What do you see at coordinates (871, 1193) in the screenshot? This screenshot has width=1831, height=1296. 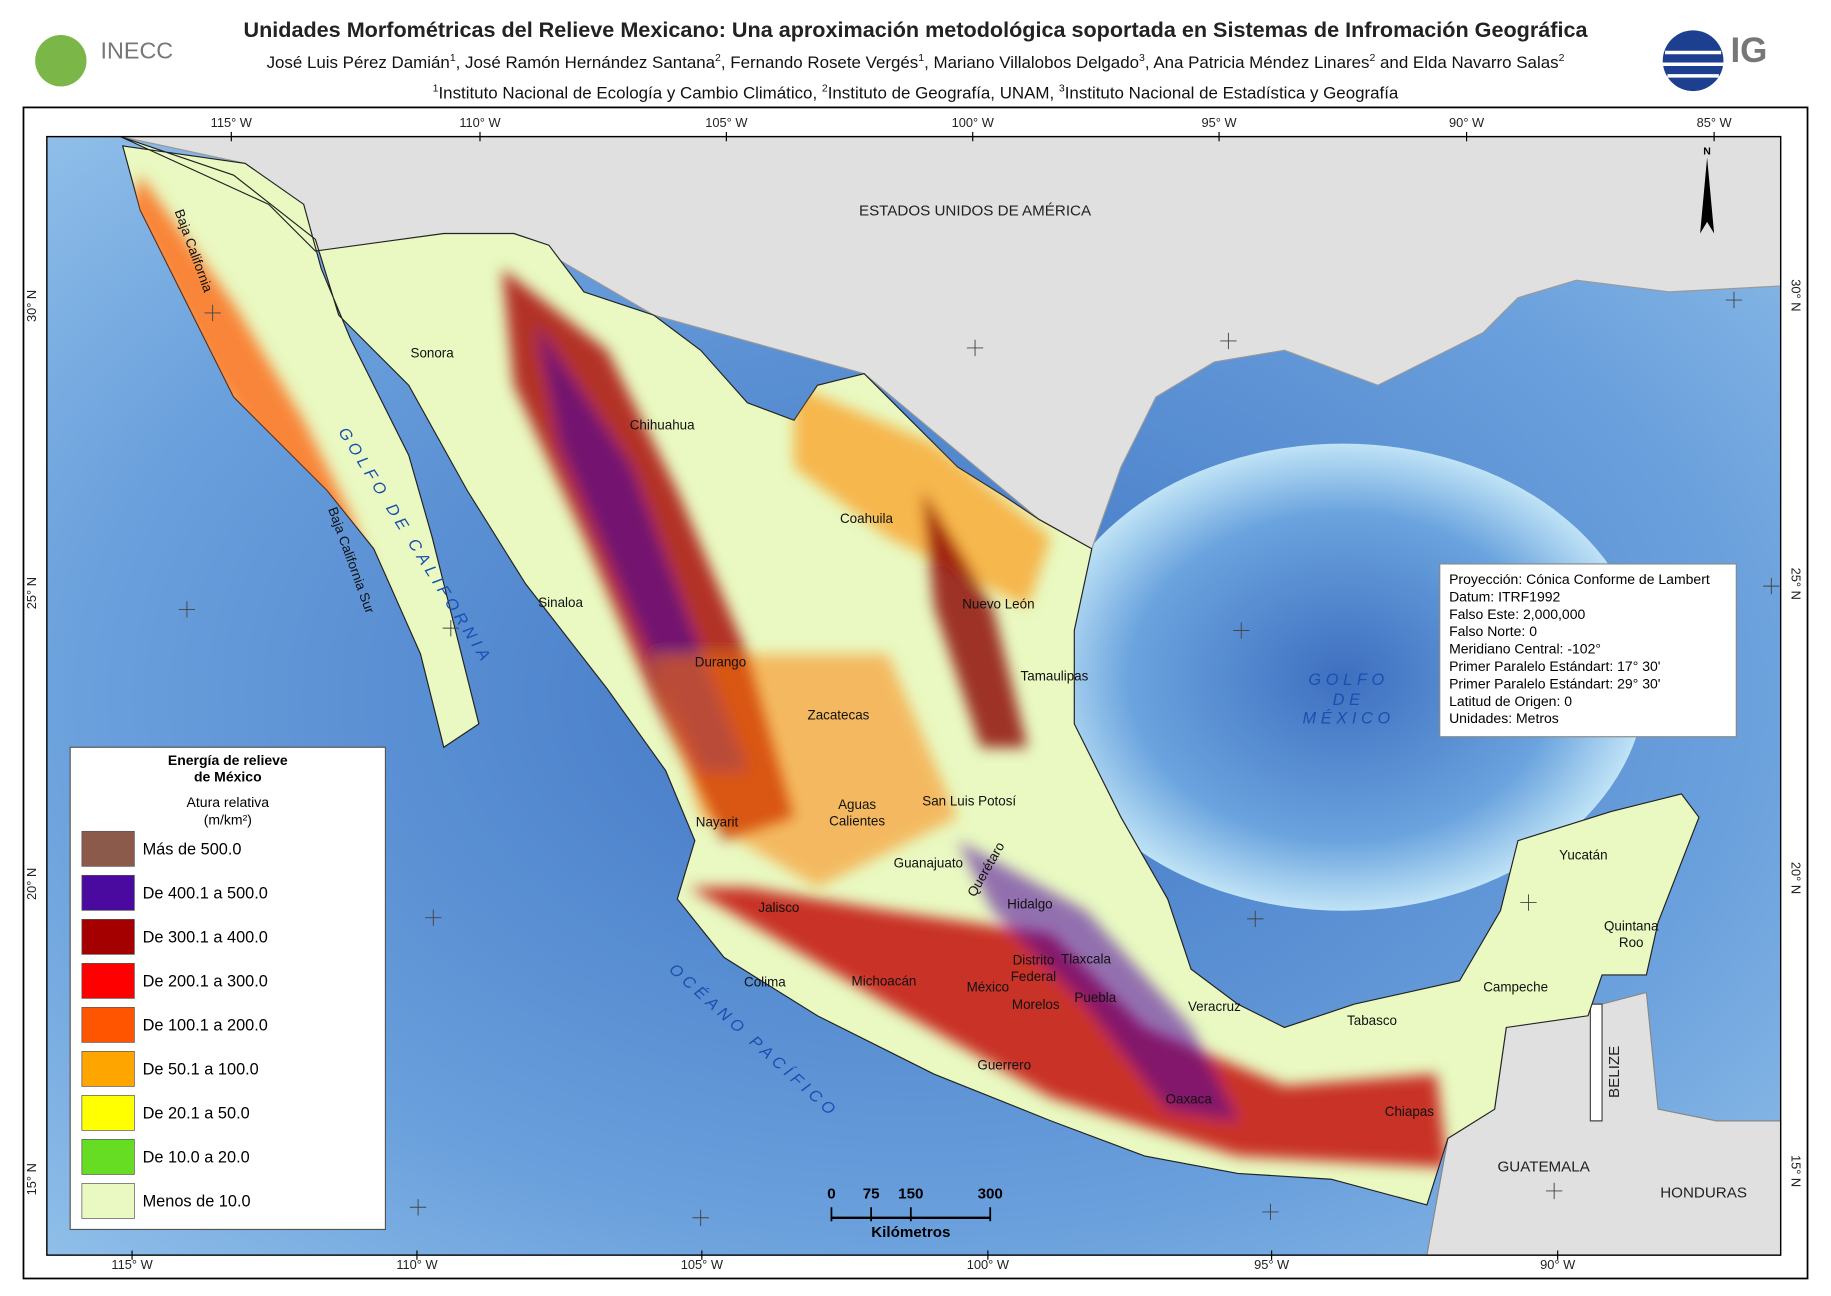 I see `scale-label: 75` at bounding box center [871, 1193].